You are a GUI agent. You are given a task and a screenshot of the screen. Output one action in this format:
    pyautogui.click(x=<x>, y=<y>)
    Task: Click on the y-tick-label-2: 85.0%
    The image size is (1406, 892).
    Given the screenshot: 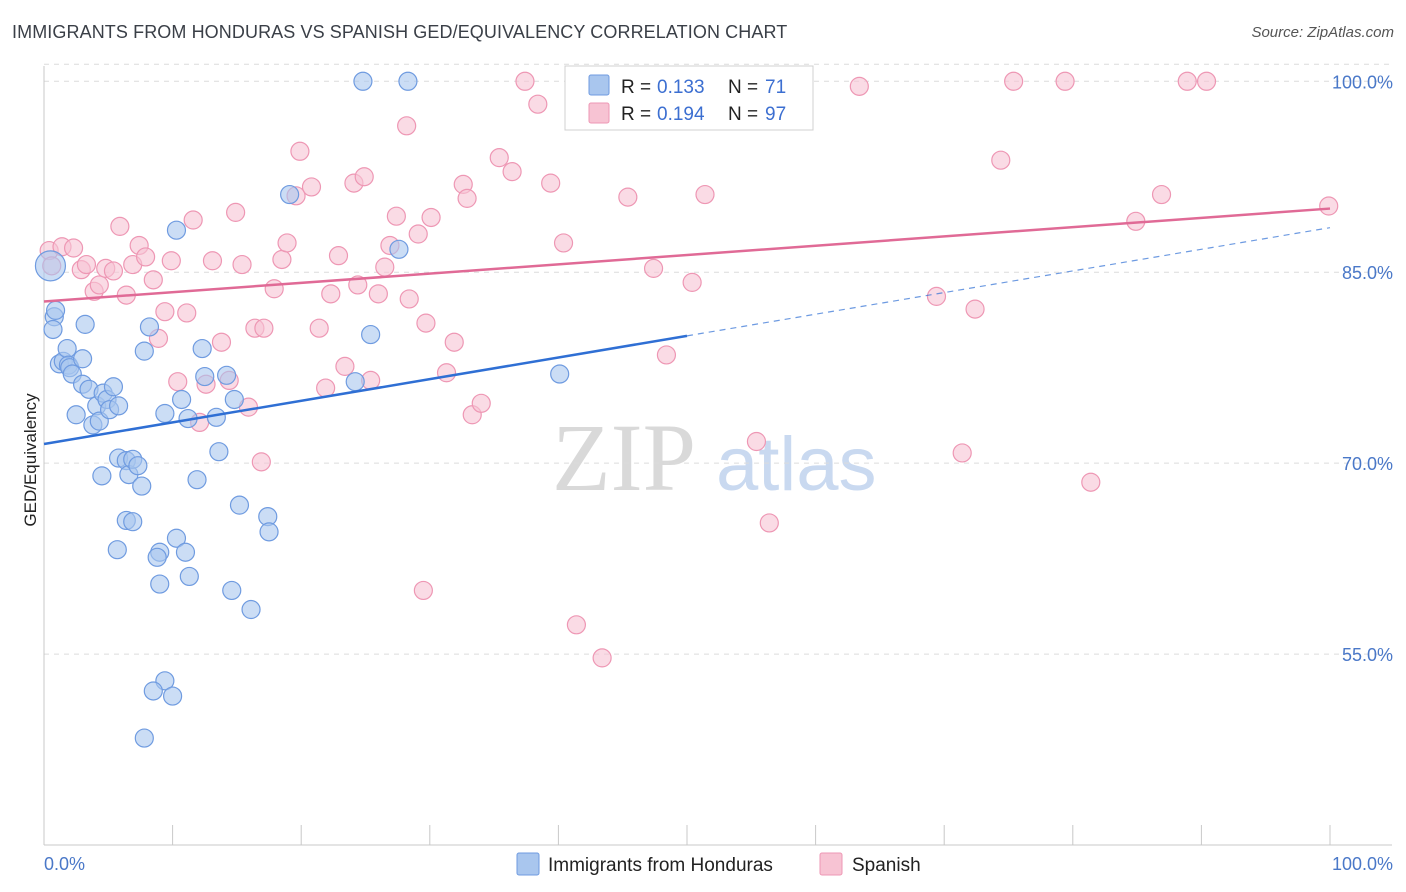 What is the action you would take?
    pyautogui.click(x=1367, y=273)
    